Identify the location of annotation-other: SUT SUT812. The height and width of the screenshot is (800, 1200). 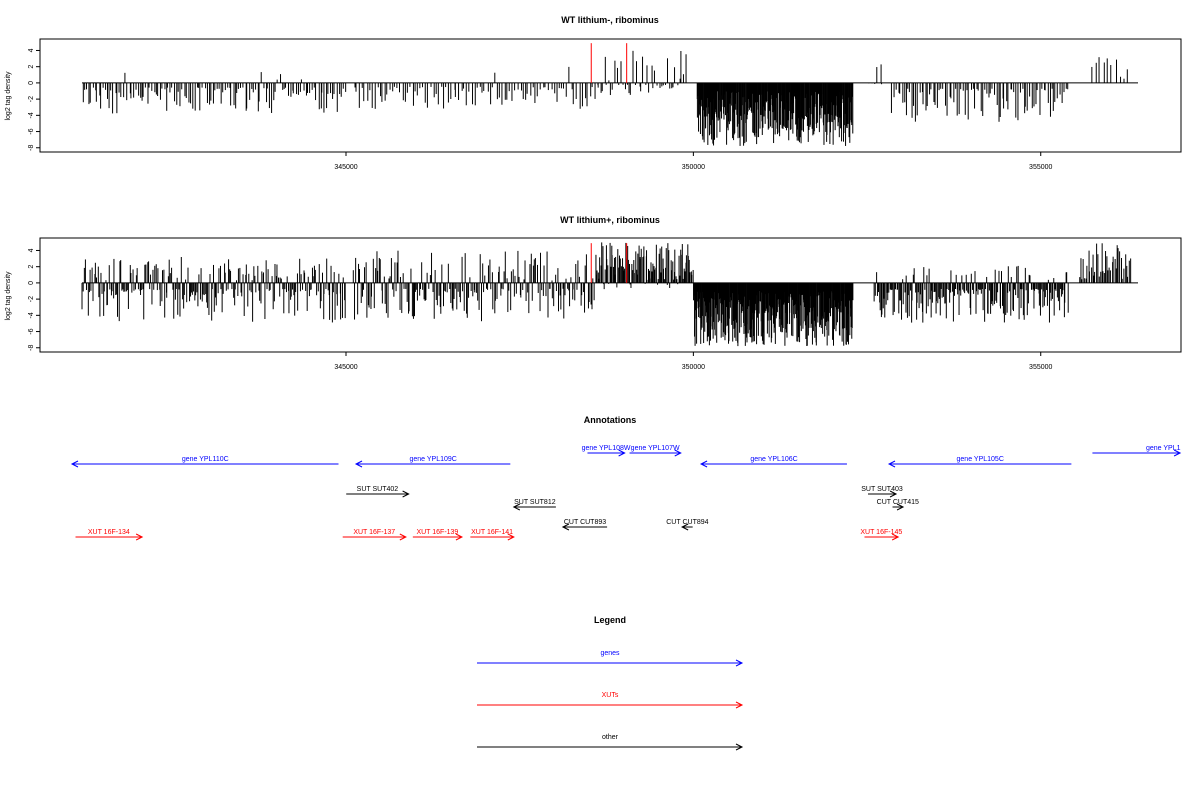
(534, 505).